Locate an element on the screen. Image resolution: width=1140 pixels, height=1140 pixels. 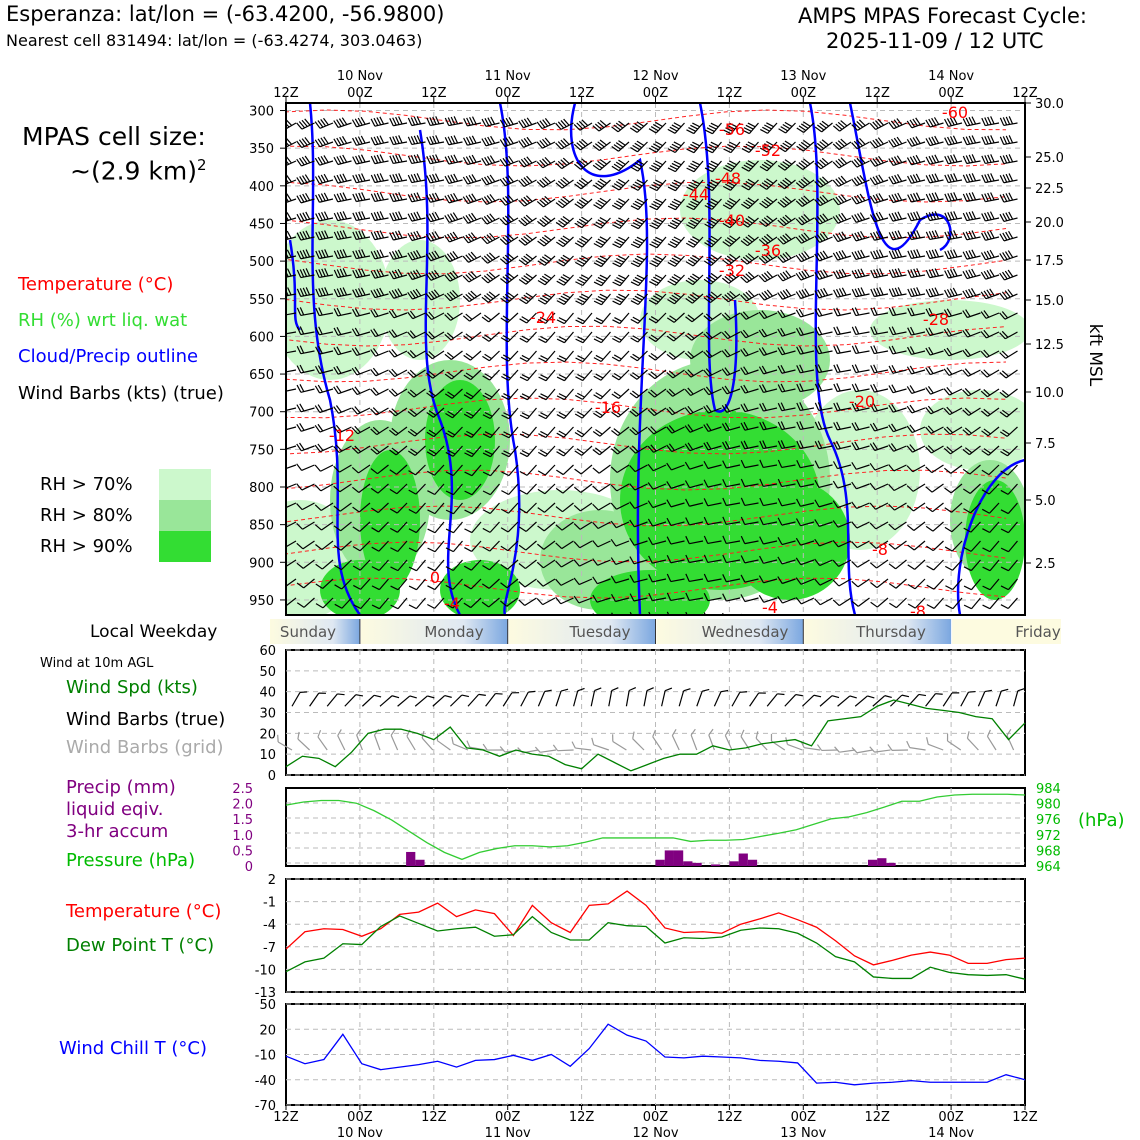
temperature-contour is located at coordinates (646, 372).